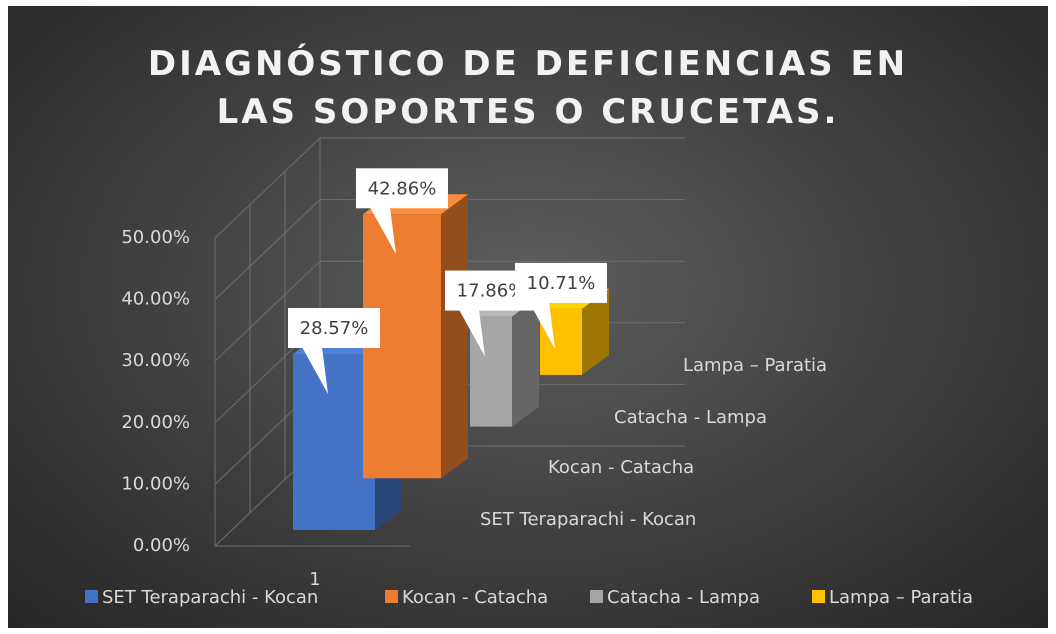 The height and width of the screenshot is (634, 1056). I want to click on depth-label: Lampa – Paratia, so click(755, 365).